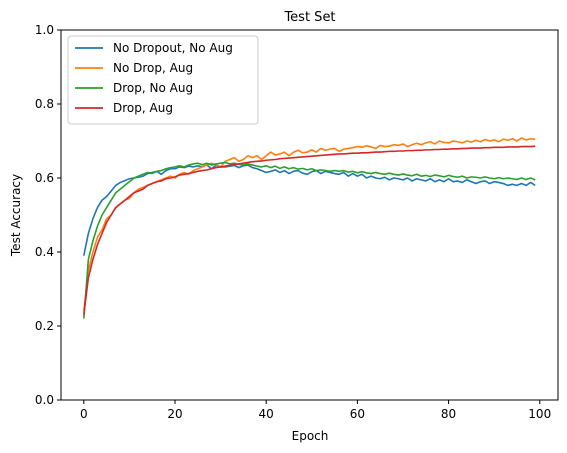  What do you see at coordinates (44, 252) in the screenshot?
I see `y-tick-label: 0.4` at bounding box center [44, 252].